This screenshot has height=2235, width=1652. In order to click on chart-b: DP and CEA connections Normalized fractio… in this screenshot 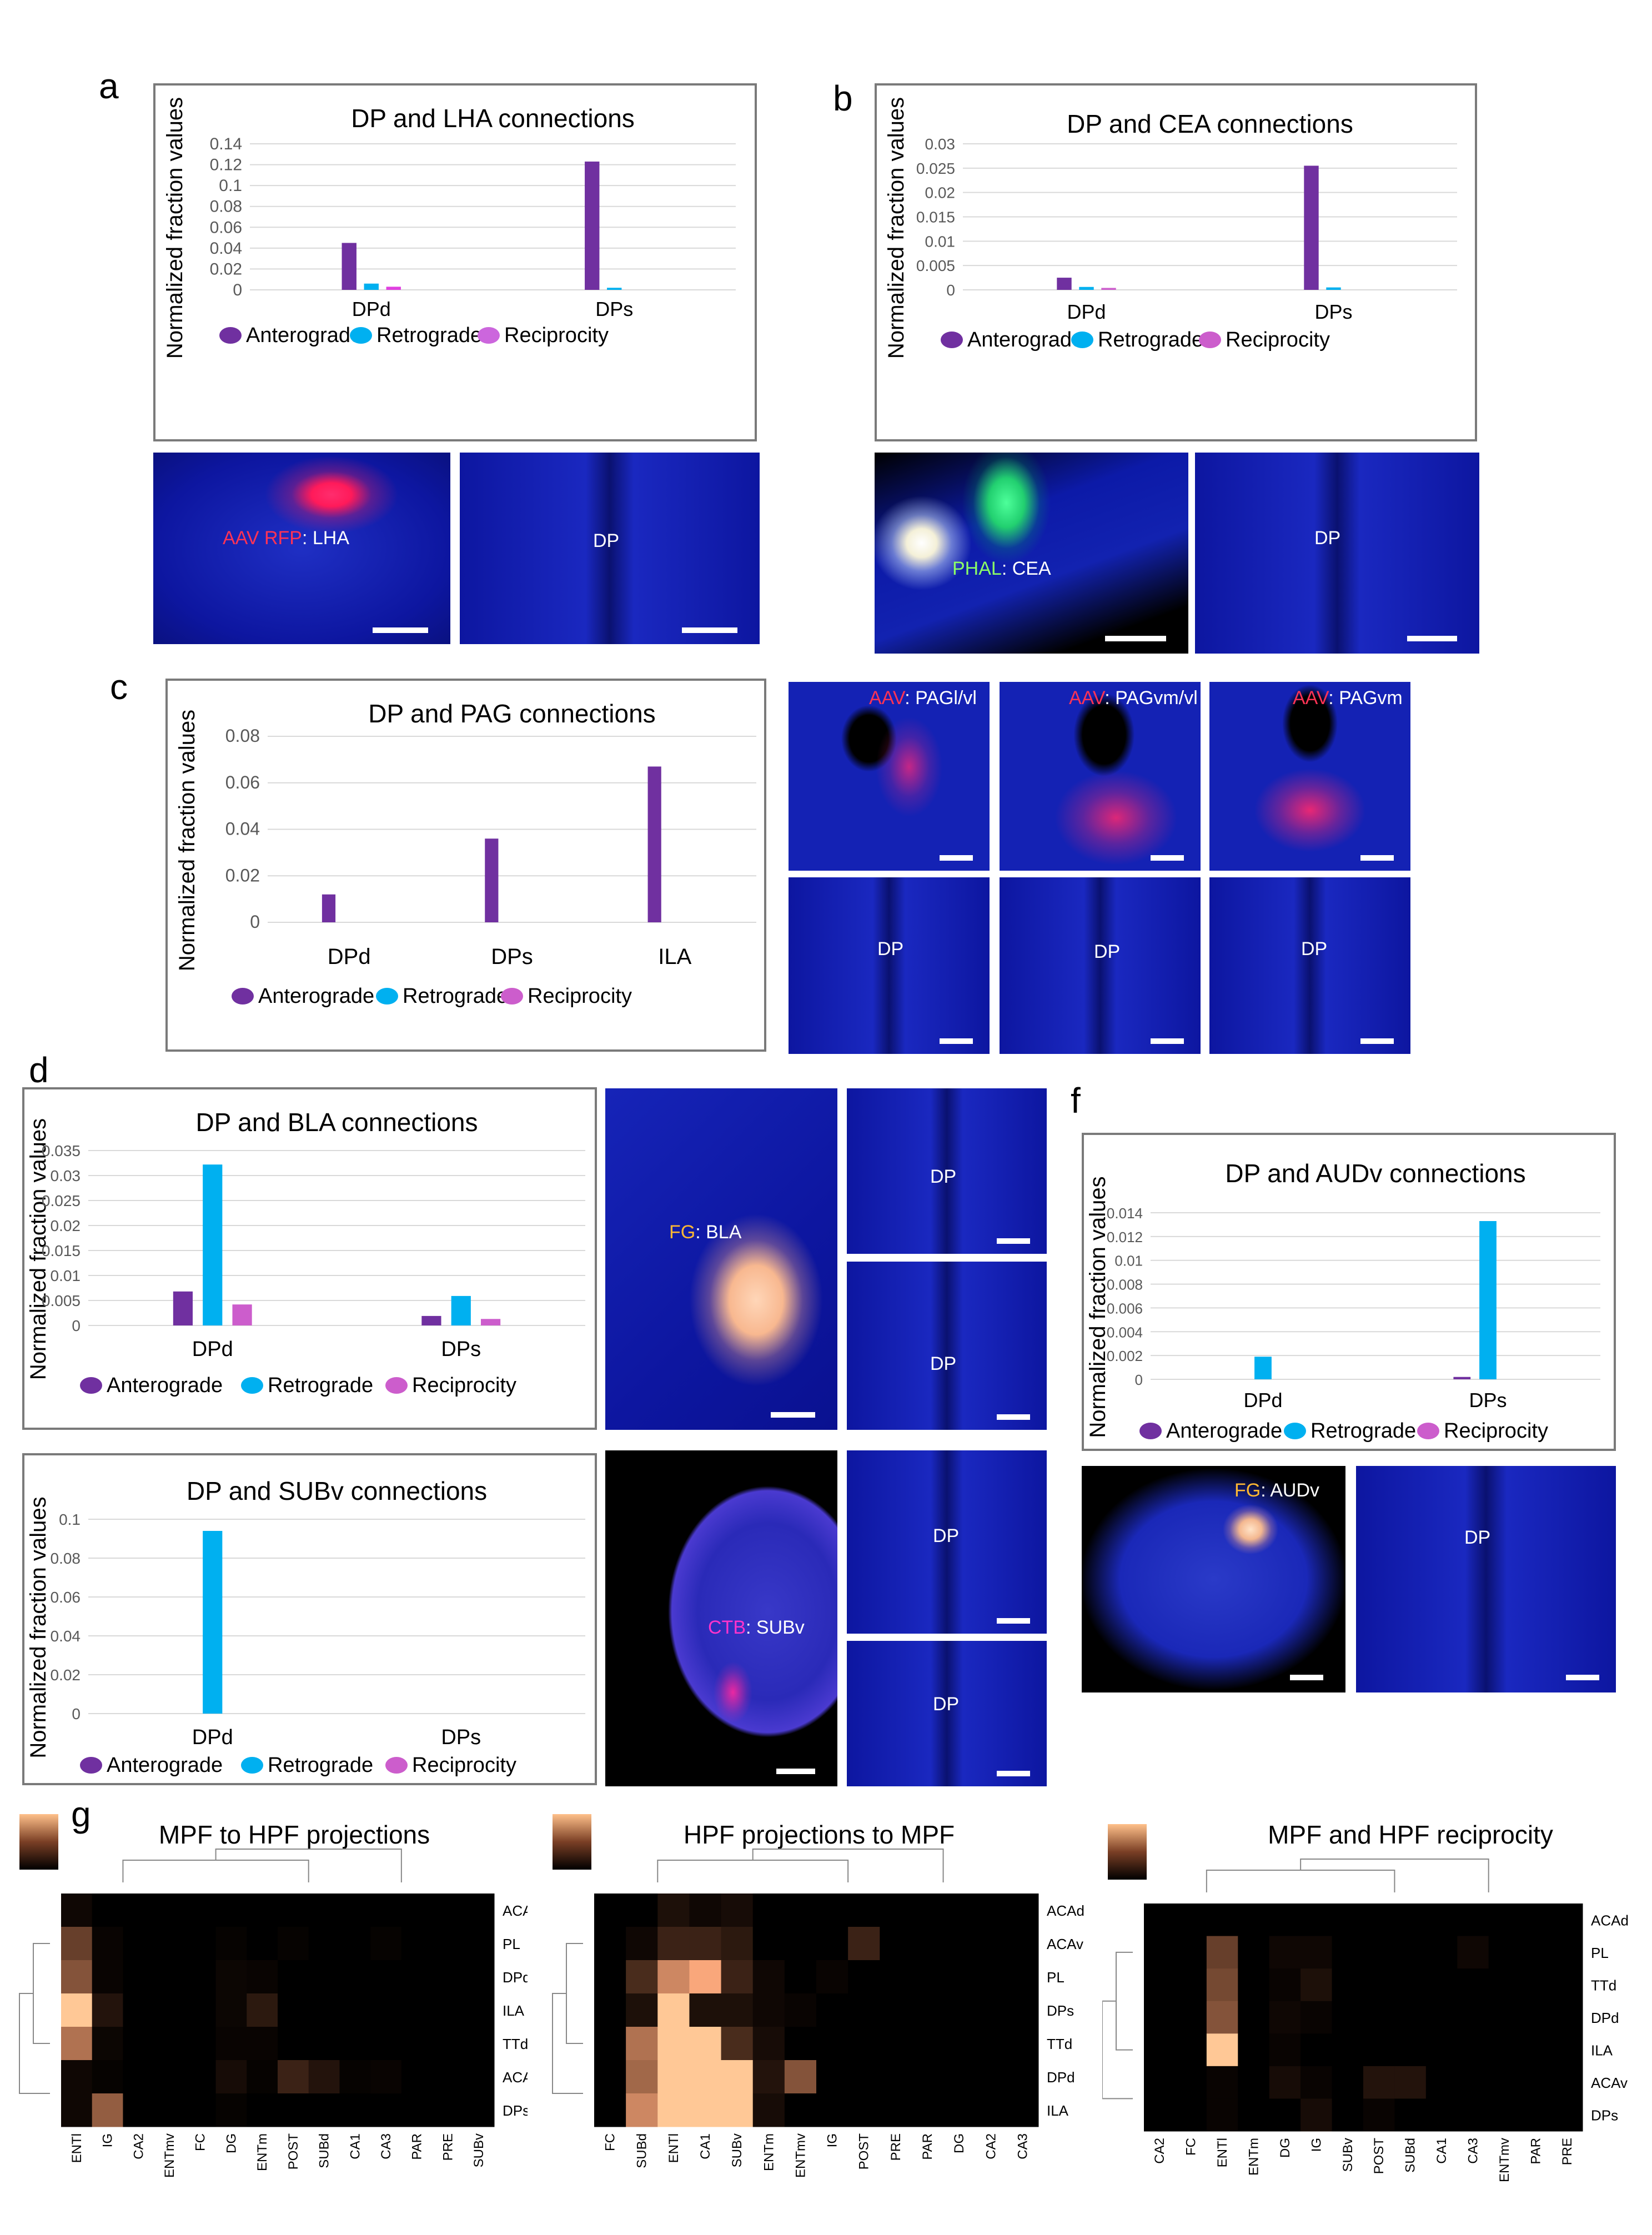, I will do `click(1171, 228)`.